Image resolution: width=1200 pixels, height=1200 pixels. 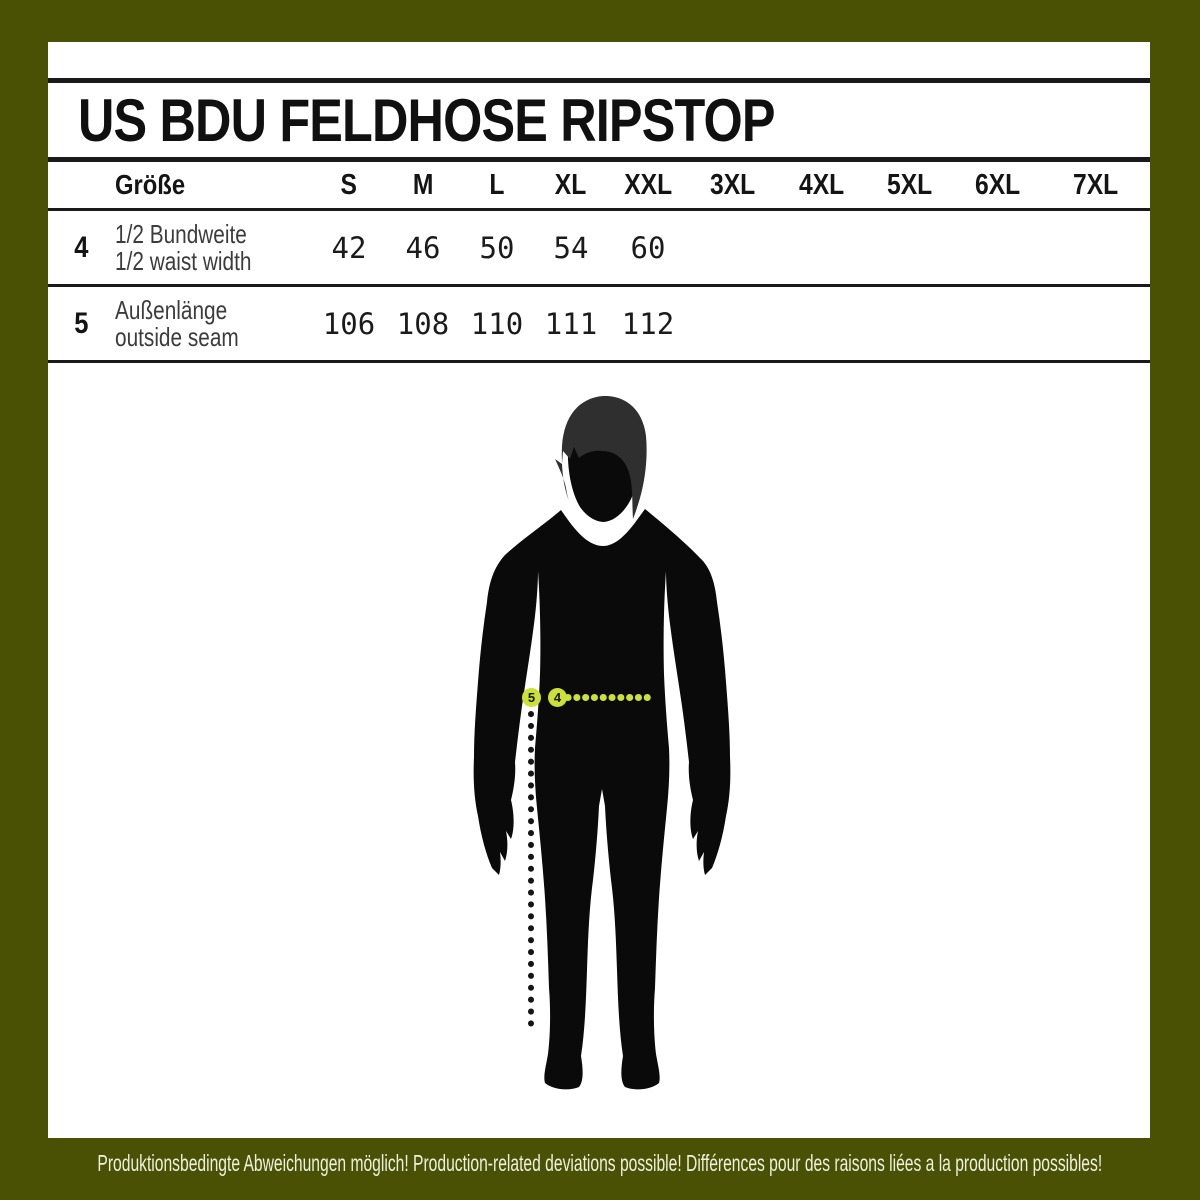 What do you see at coordinates (648, 184) in the screenshot?
I see `header-size-xxl: XXL` at bounding box center [648, 184].